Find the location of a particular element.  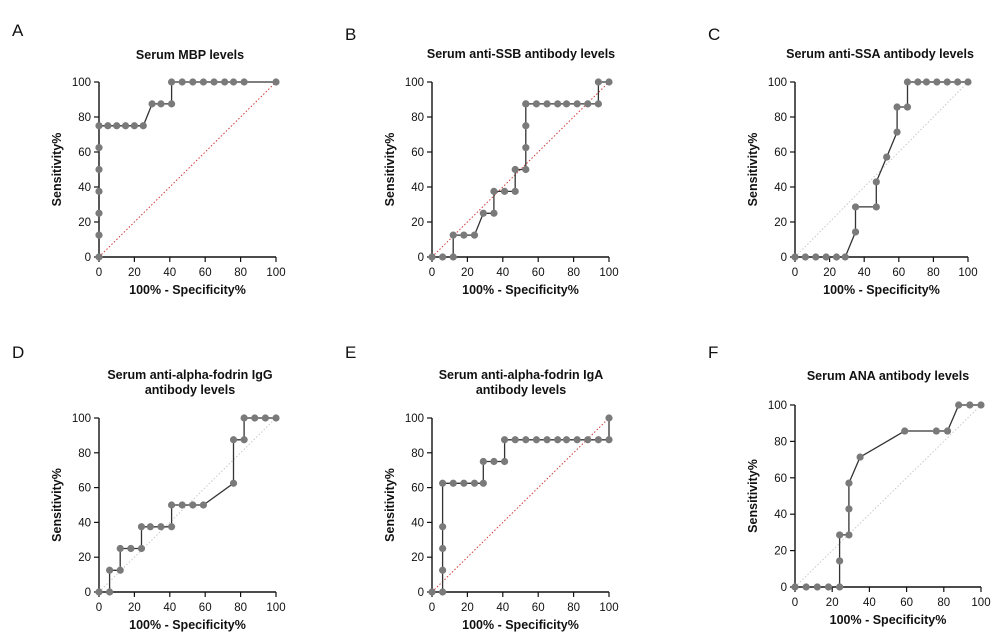

chart-title: Serum anti-SSA antibody levels is located at coordinates (880, 54).